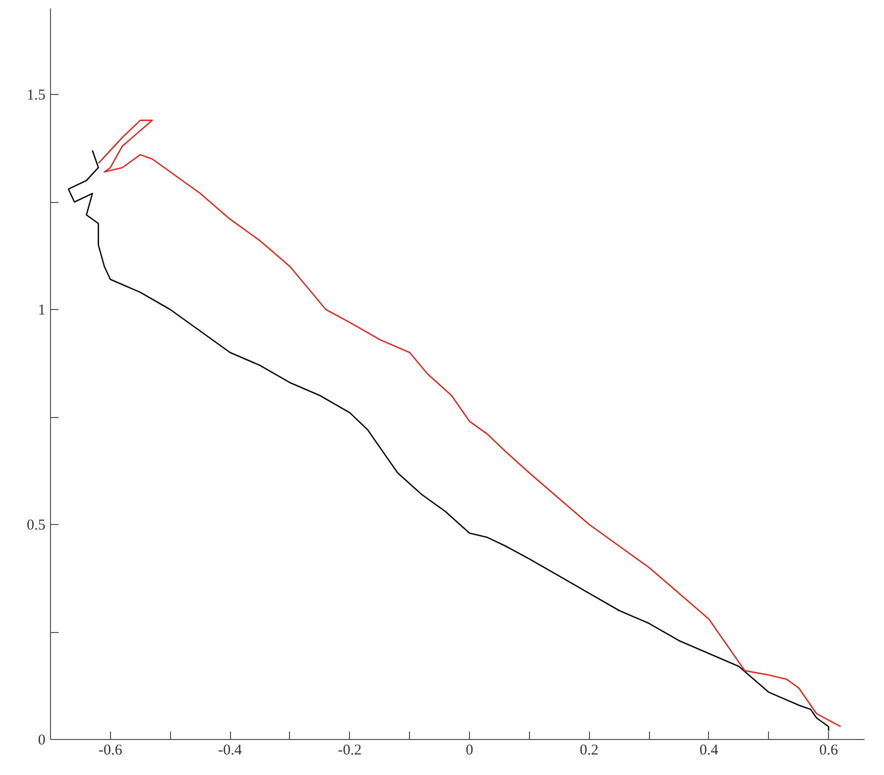 The image size is (884, 775). What do you see at coordinates (230, 750) in the screenshot?
I see `x-tick-label: -0.4` at bounding box center [230, 750].